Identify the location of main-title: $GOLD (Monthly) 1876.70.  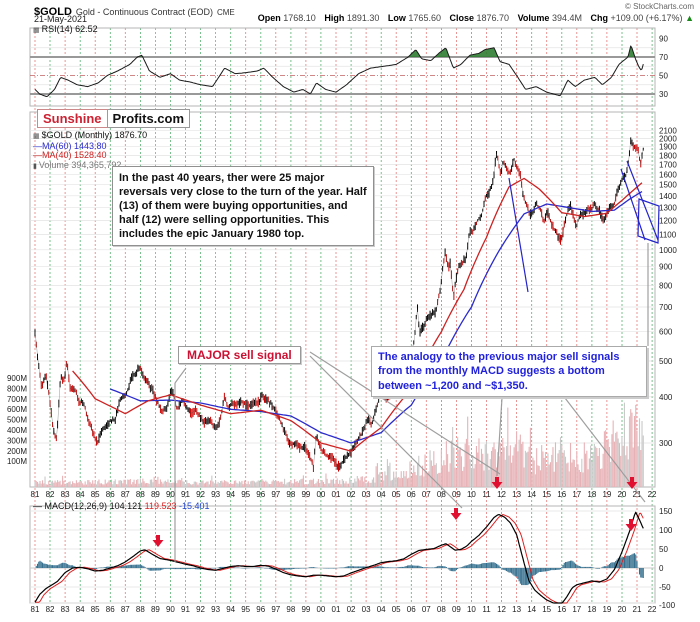
(94, 135).